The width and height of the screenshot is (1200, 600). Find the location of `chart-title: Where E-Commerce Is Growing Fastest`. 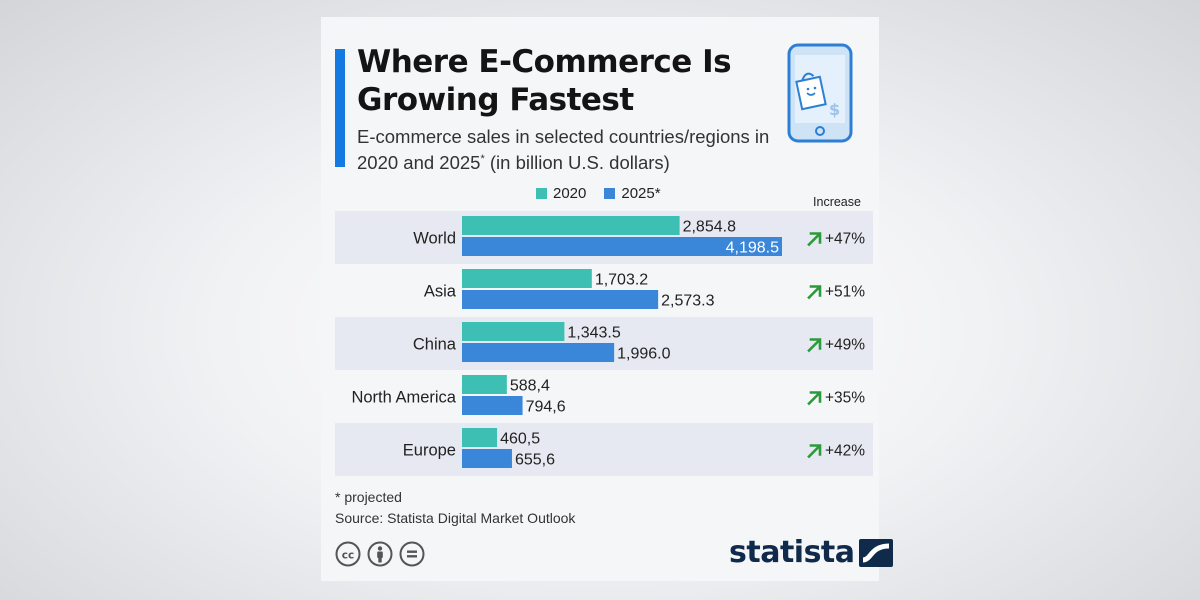

chart-title: Where E-Commerce Is Growing Fastest is located at coordinates (544, 81).